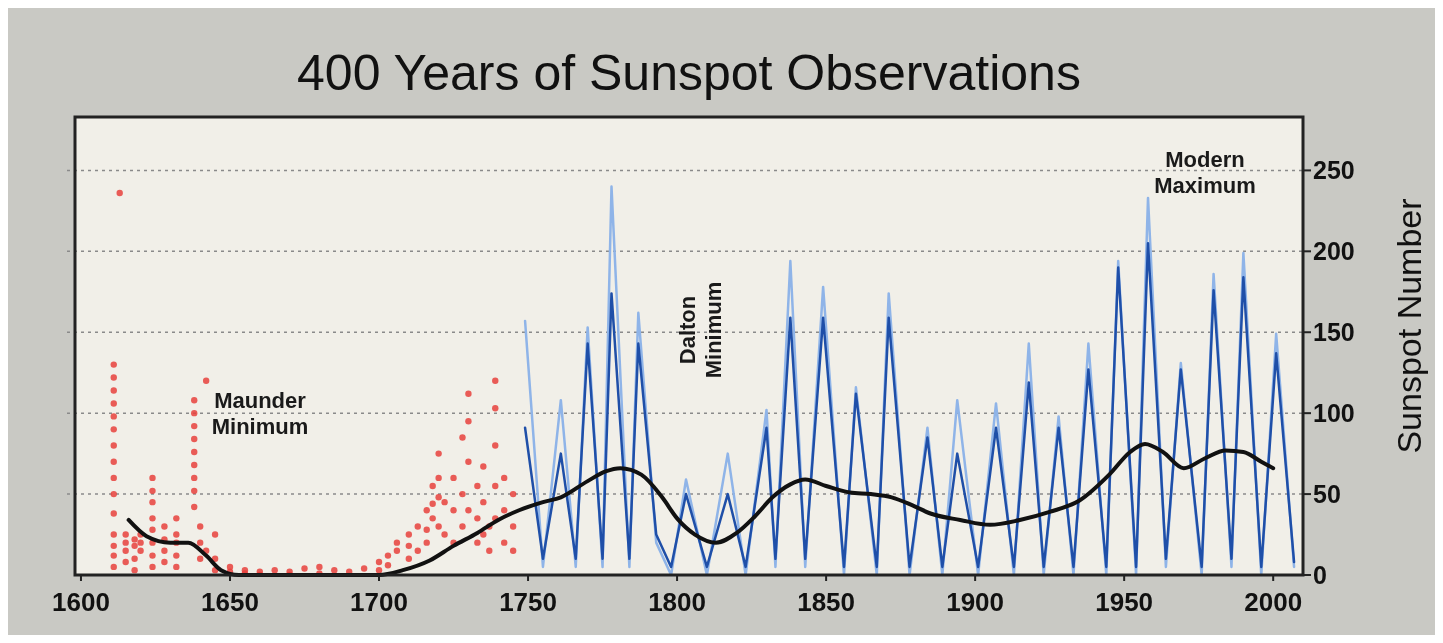 This screenshot has width=1443, height=643. I want to click on y-tick-label: 150, so click(1334, 332).